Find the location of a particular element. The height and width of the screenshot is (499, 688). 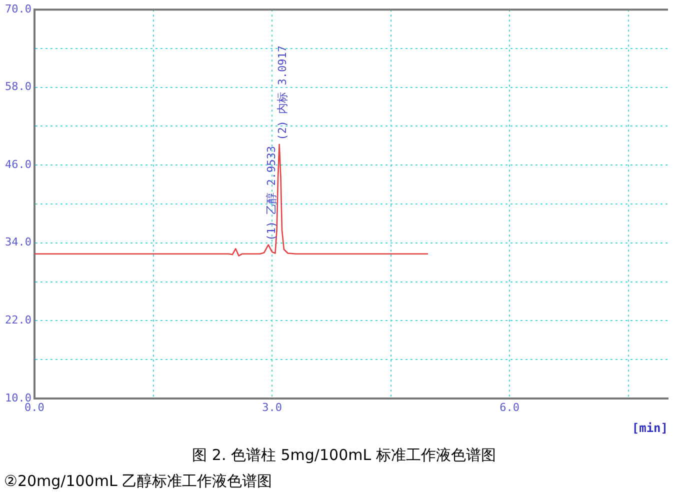

y-tick-label: 70.0 is located at coordinates (18, 9).